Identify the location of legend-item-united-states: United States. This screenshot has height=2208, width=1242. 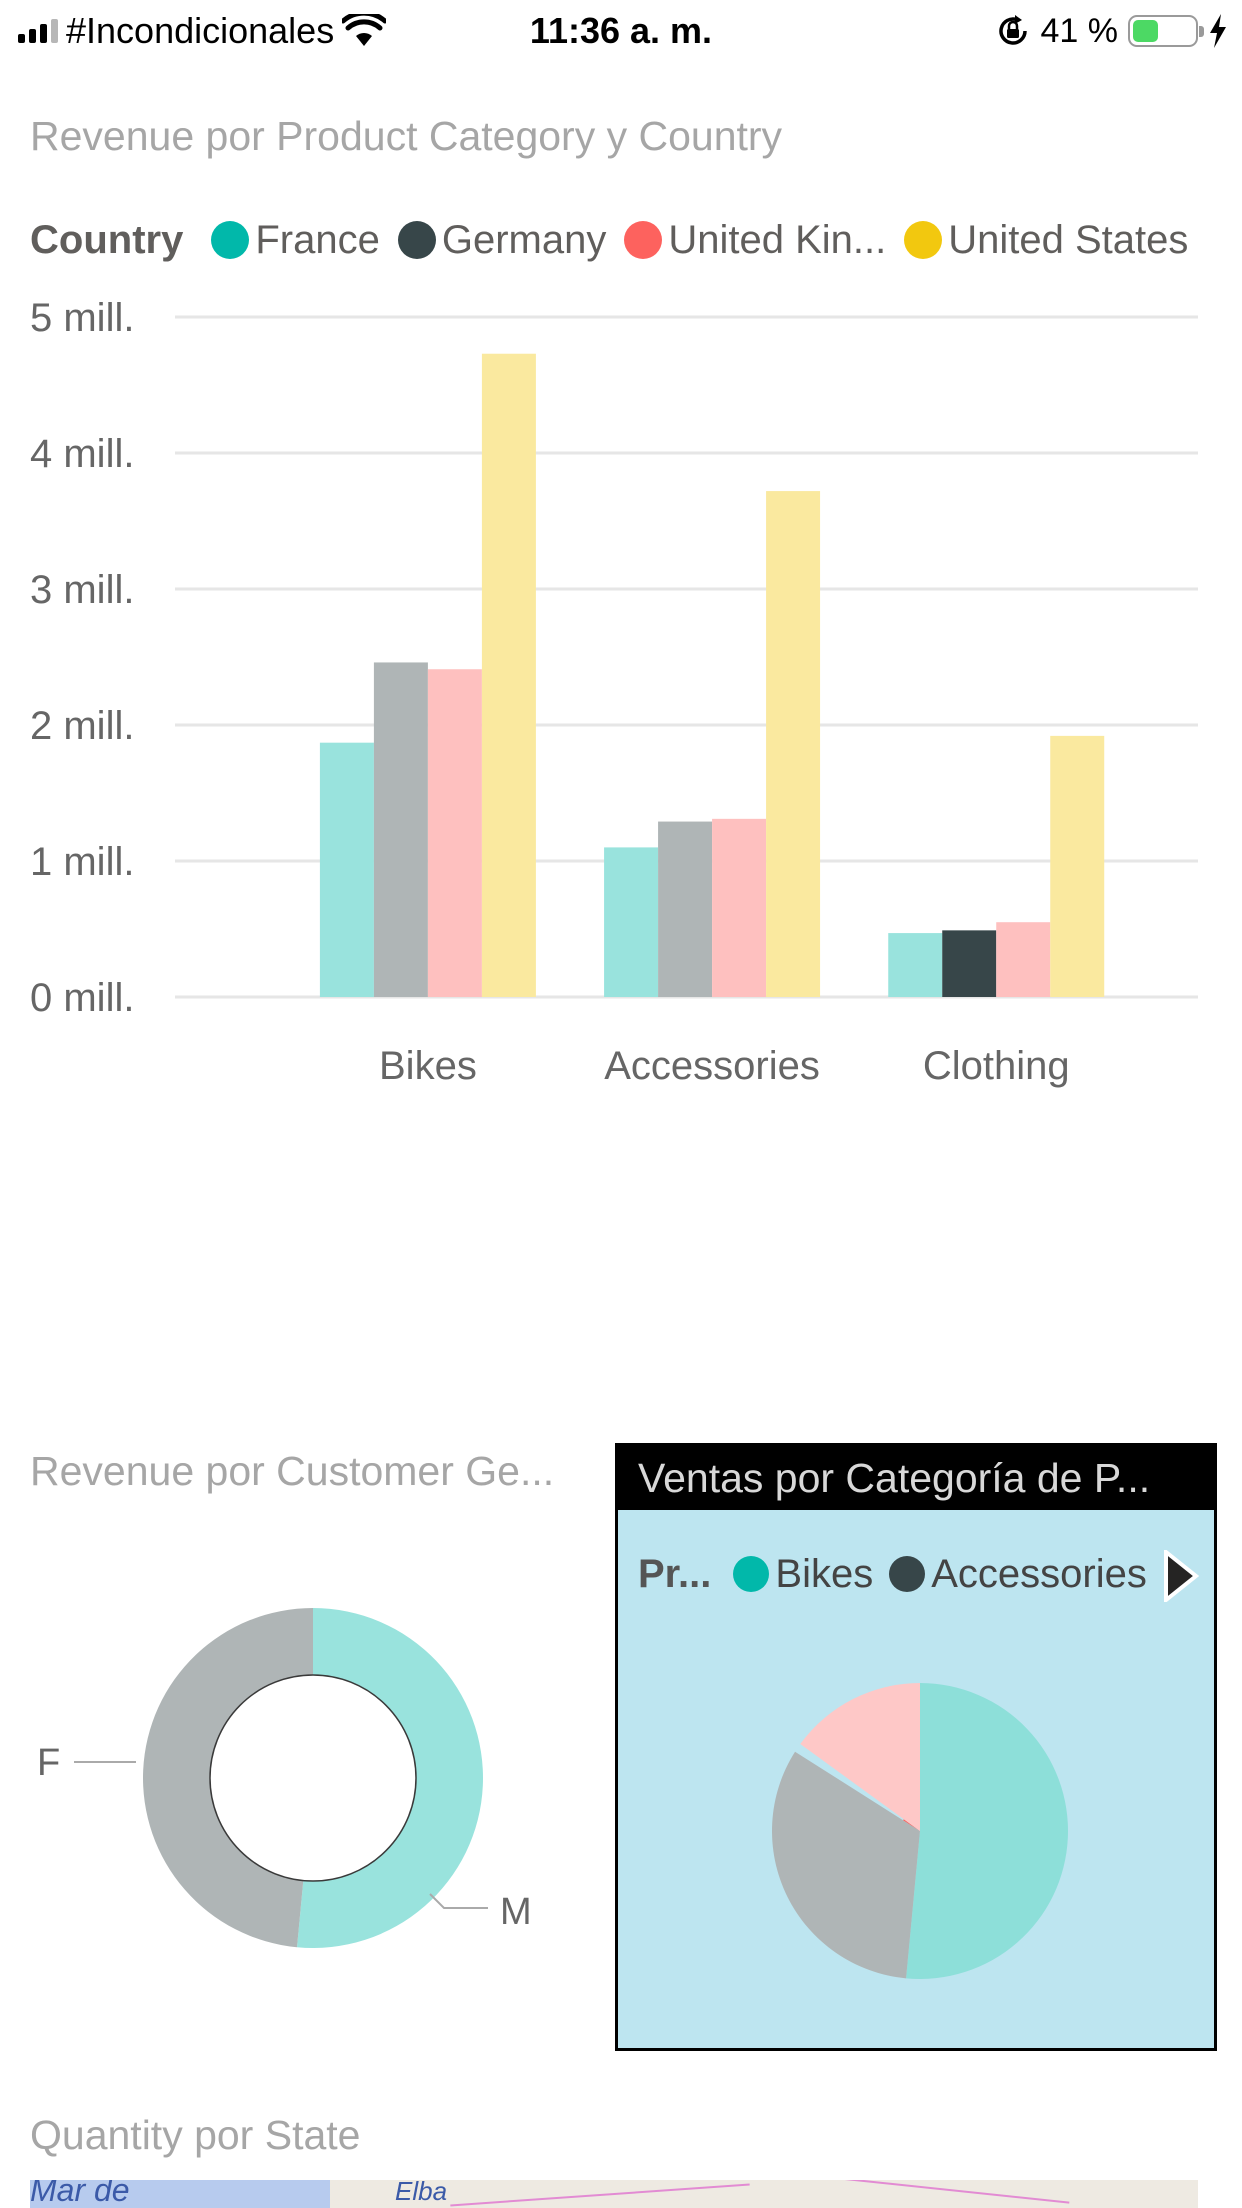
(1046, 240).